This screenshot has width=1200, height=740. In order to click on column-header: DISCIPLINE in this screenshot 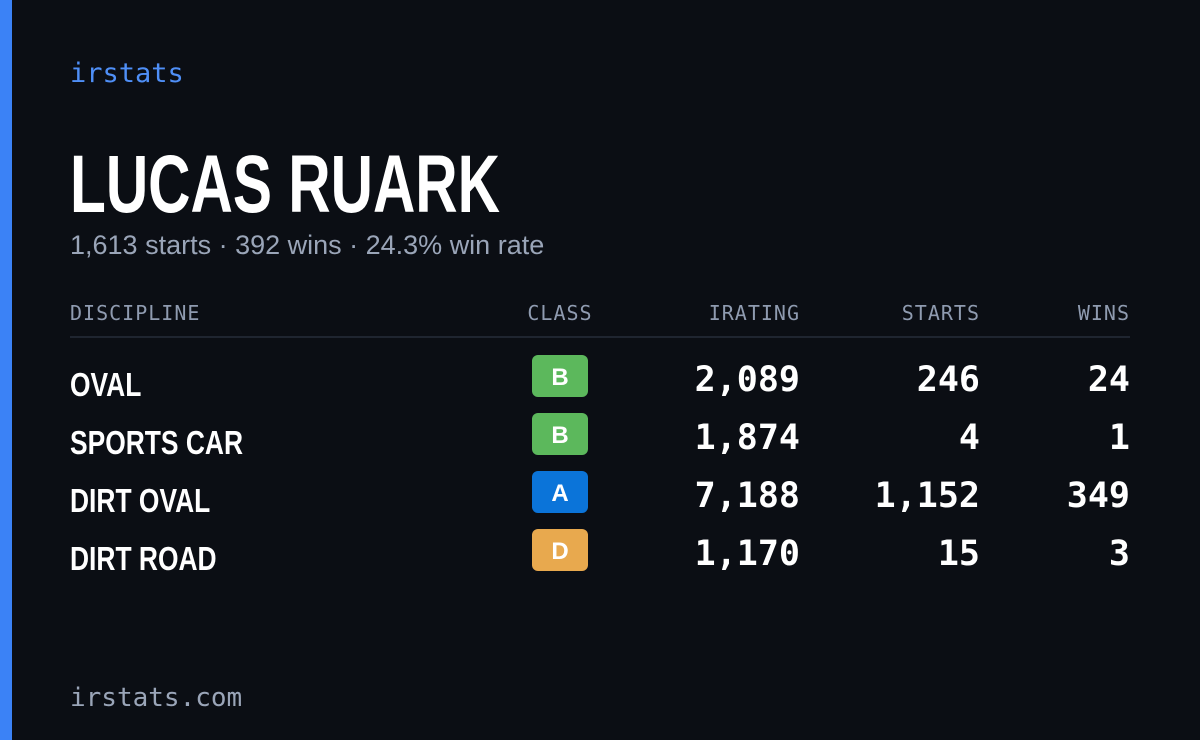, I will do `click(135, 313)`.